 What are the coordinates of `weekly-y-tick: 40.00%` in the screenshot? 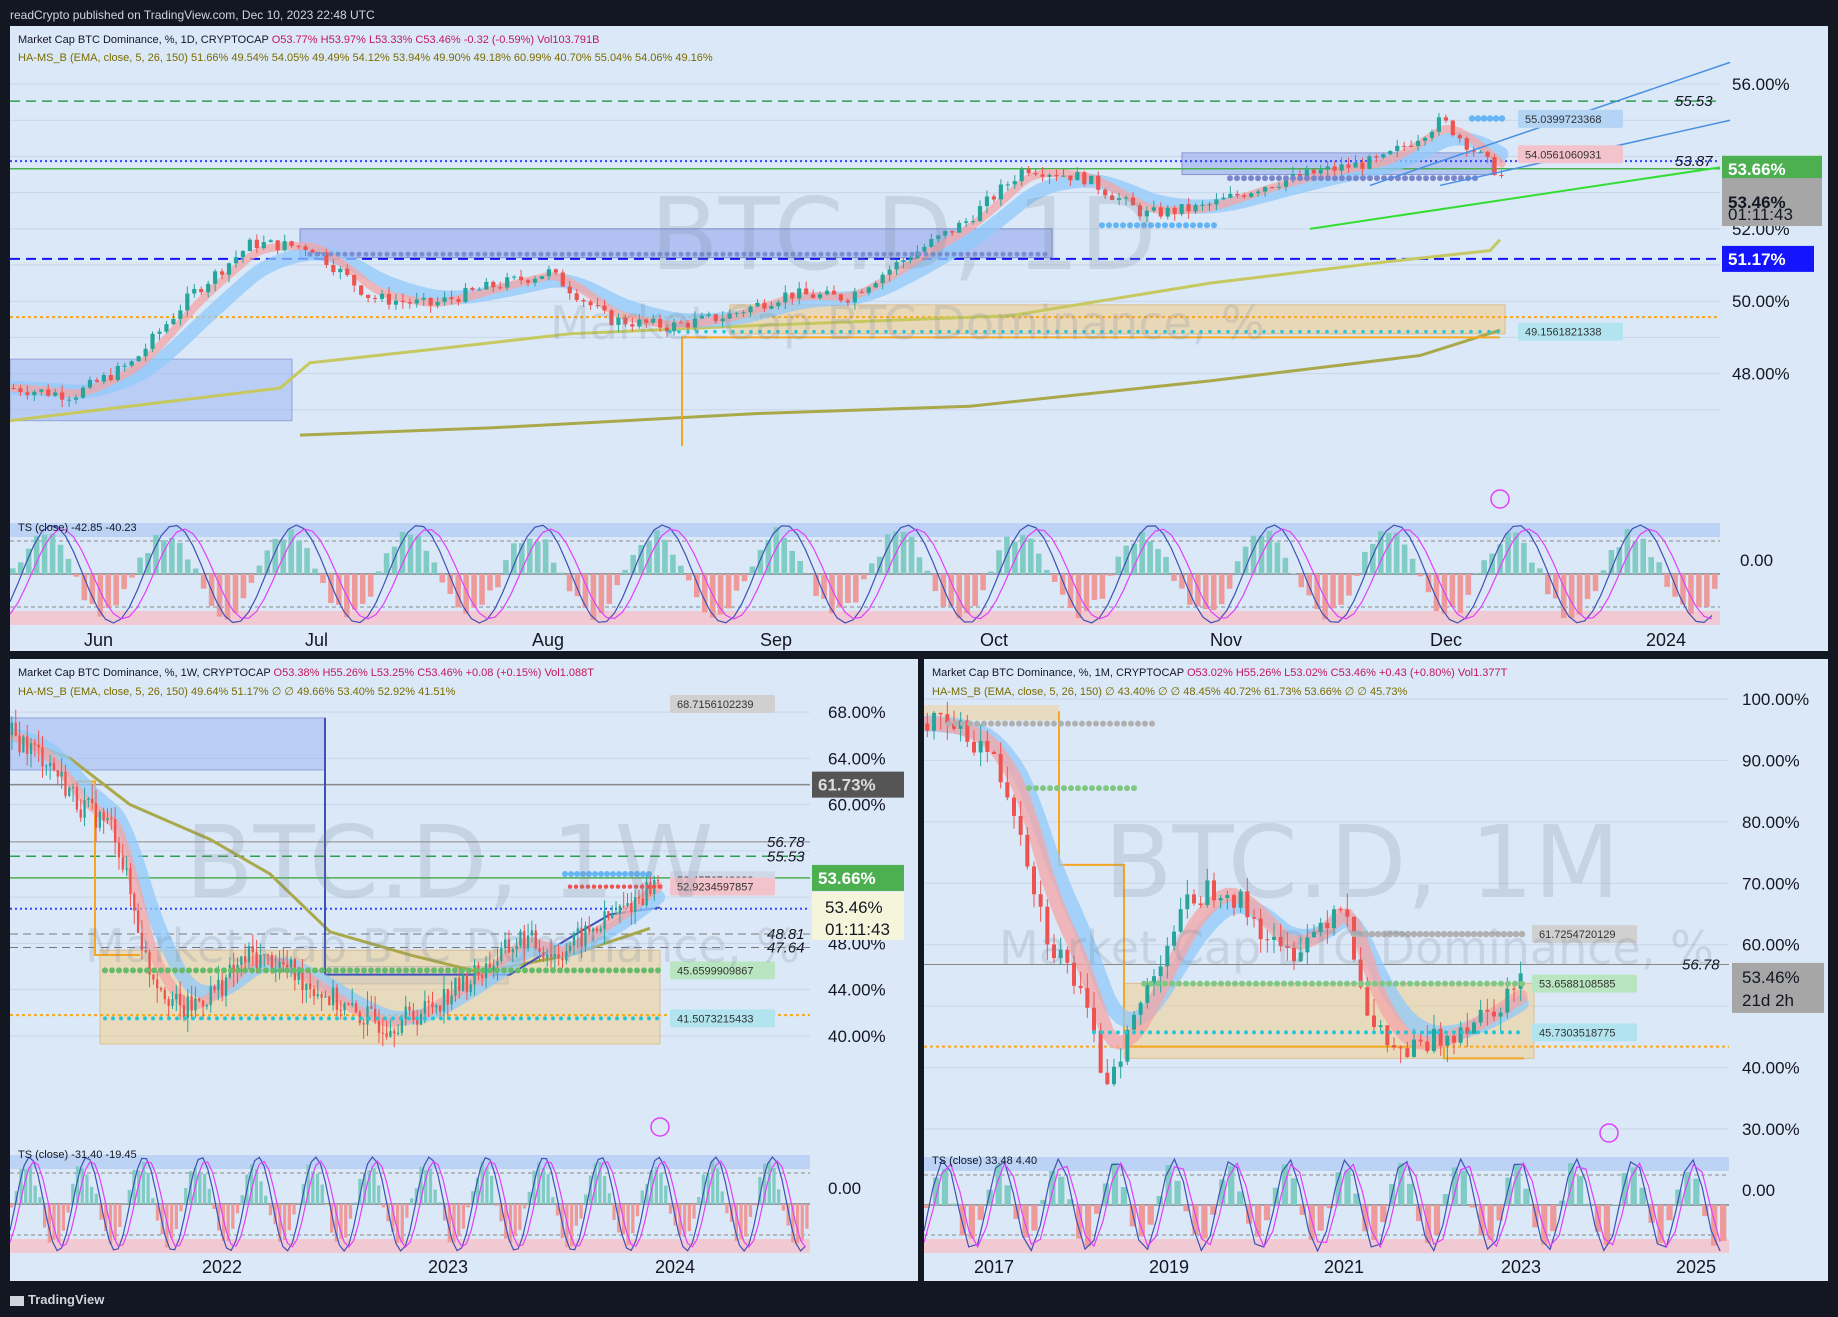 It's located at (857, 1036).